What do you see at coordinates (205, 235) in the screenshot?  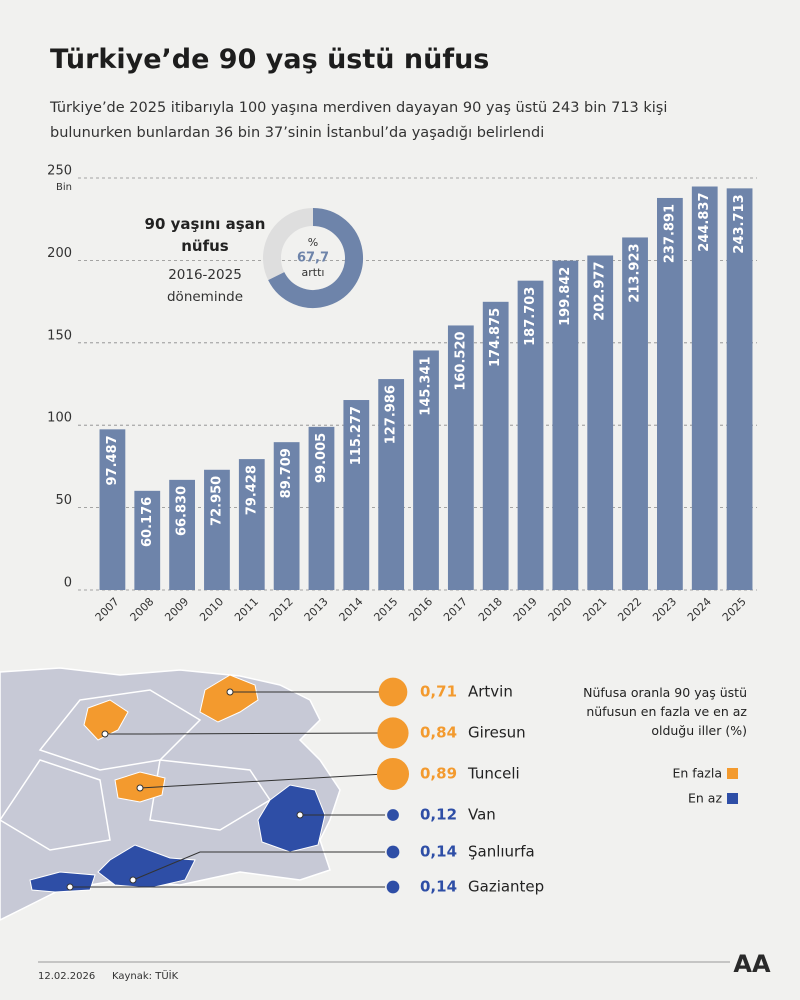 I see `donut-title: 90 yaşını aşan nüfus` at bounding box center [205, 235].